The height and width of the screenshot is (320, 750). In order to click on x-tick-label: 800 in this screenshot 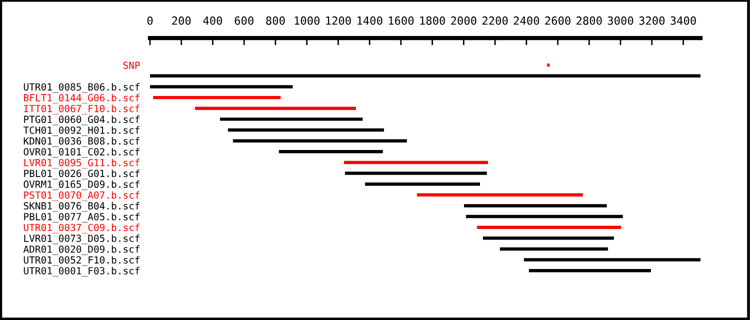, I will do `click(275, 20)`.